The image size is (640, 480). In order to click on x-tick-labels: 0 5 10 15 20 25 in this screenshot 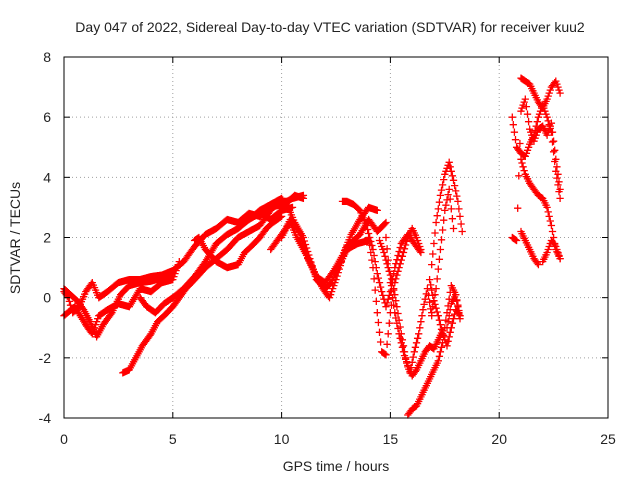, I will do `click(338, 439)`.